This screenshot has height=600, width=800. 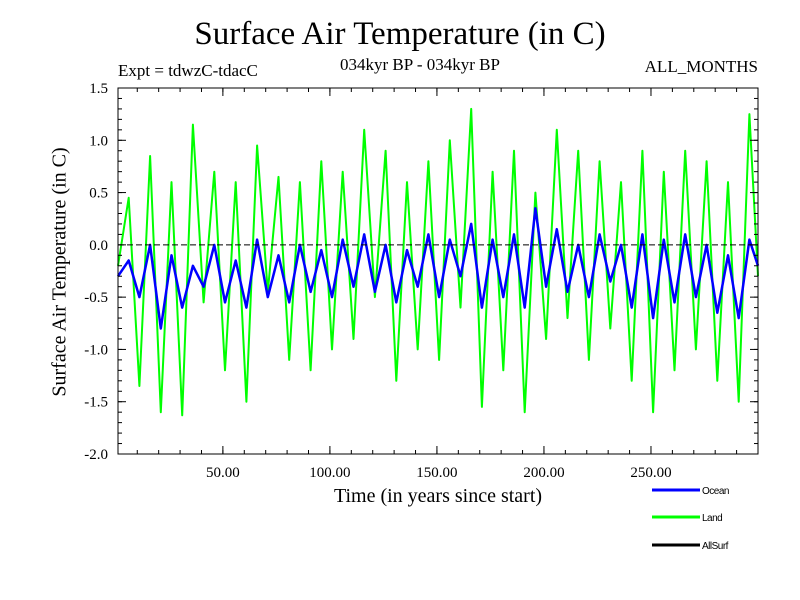 What do you see at coordinates (98, 141) in the screenshot?
I see `y-tick-label: 1.0` at bounding box center [98, 141].